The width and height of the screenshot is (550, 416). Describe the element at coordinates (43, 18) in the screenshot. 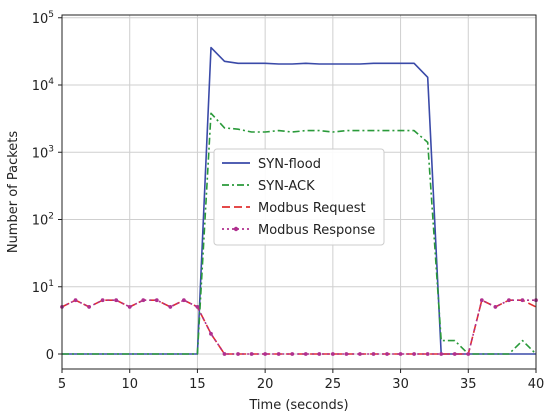

I see `y-tick-label-5: 10⁵` at that location.